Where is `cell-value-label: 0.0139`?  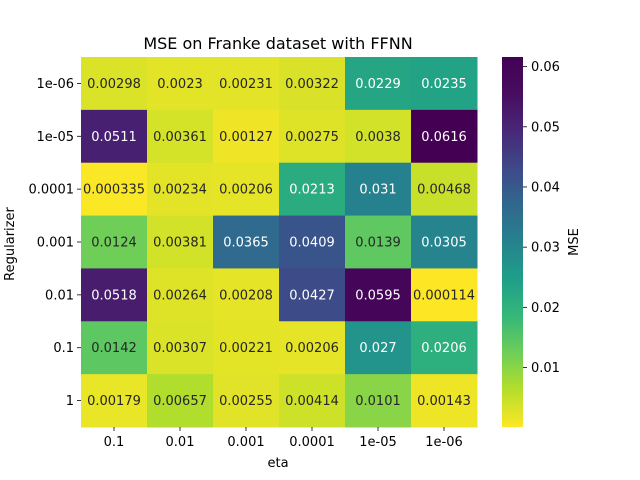 cell-value-label: 0.0139 is located at coordinates (378, 243).